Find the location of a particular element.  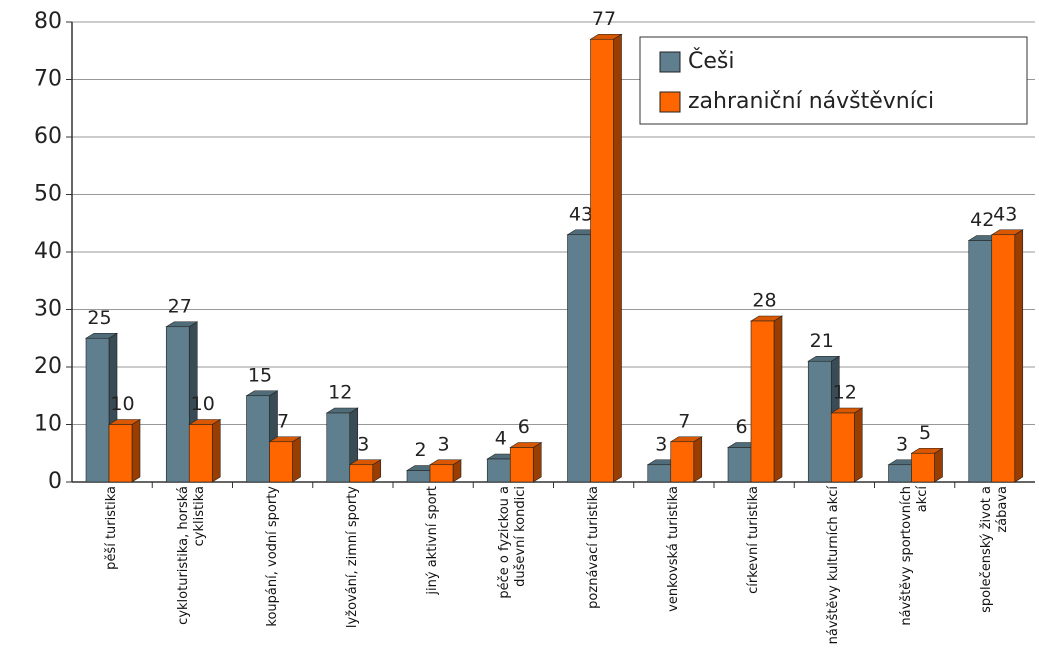

x-tick-label: venkovská turistika is located at coordinates (673, 549).